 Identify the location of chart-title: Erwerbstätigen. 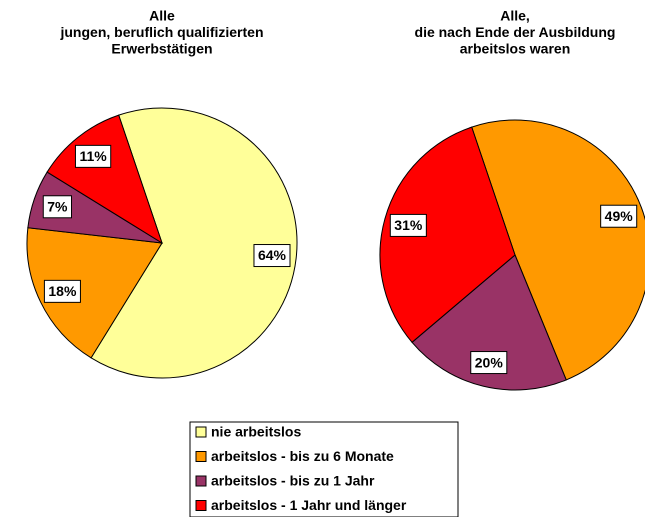
(161, 49).